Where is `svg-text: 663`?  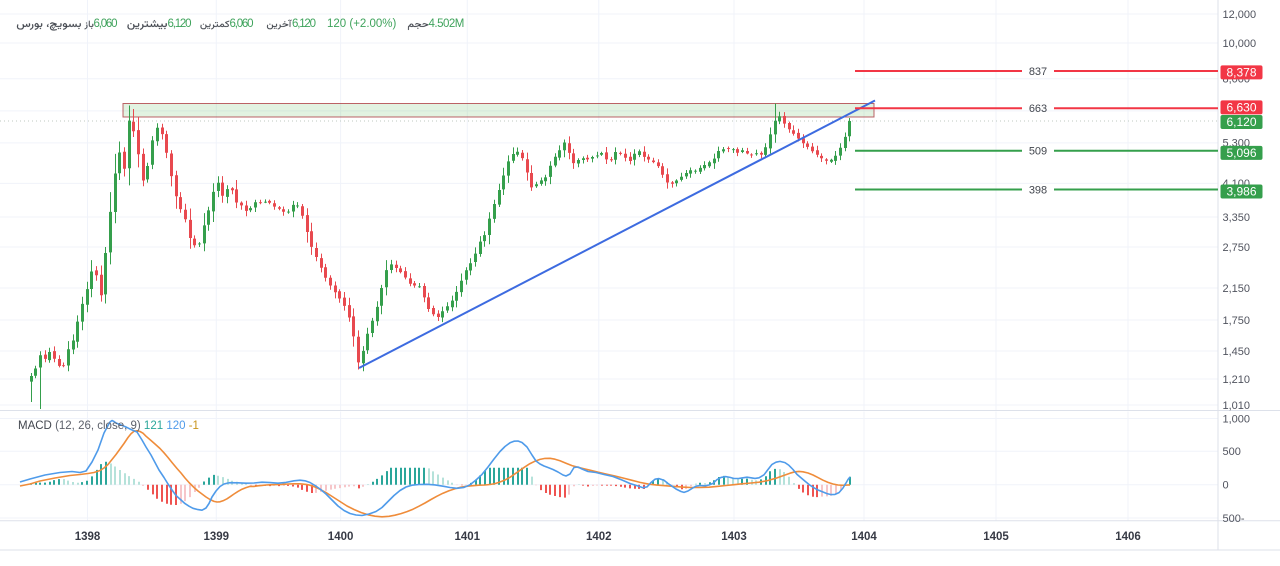 svg-text: 663 is located at coordinates (1038, 109).